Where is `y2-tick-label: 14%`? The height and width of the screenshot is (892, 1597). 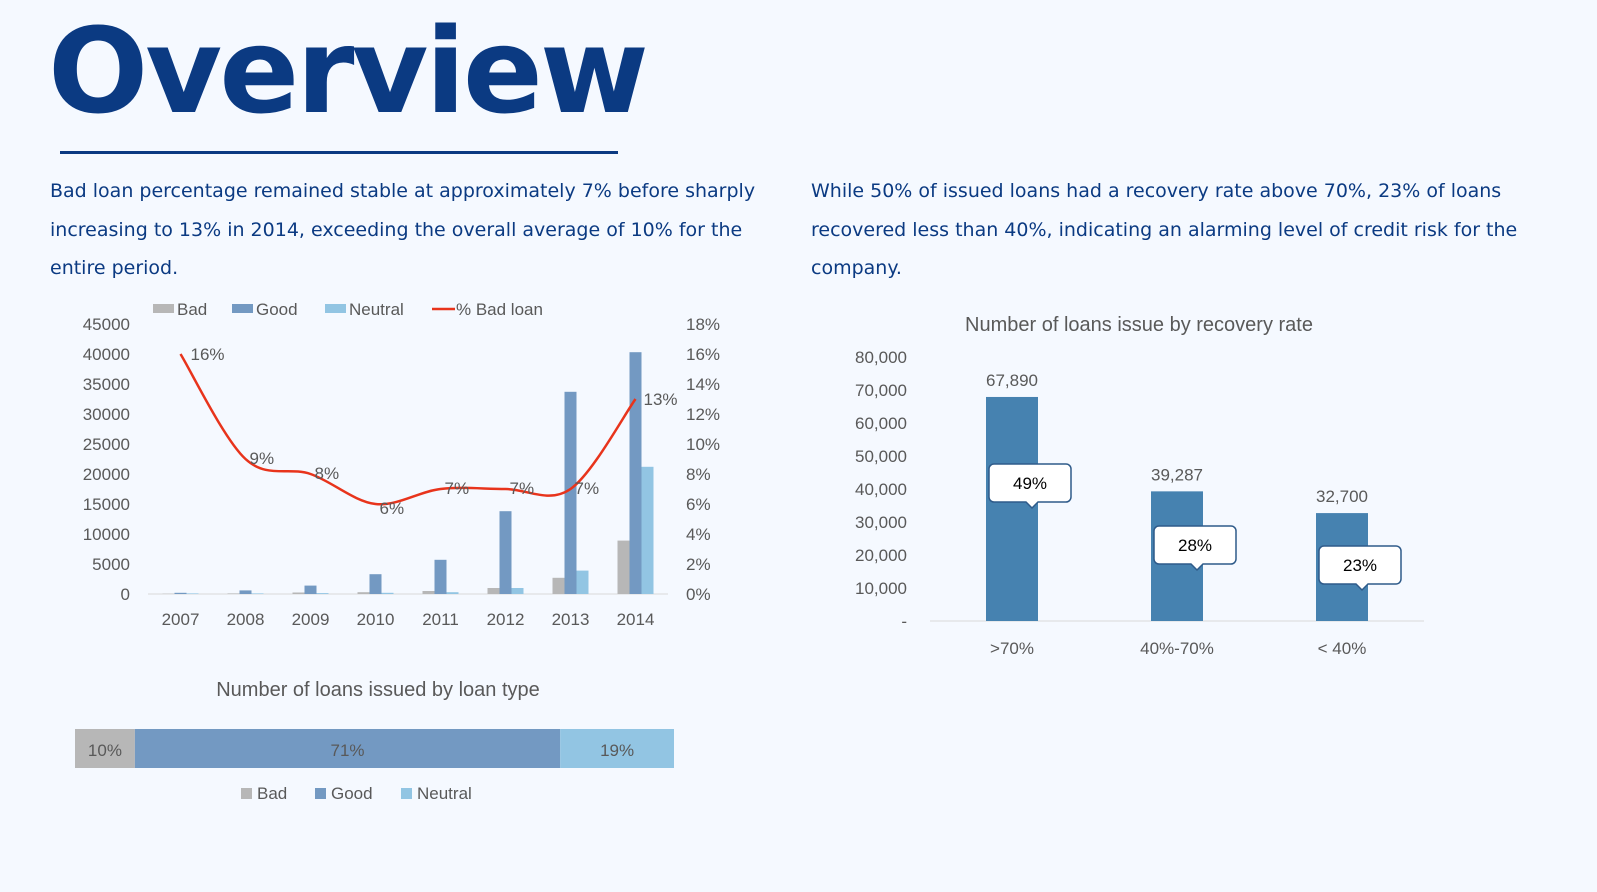
y2-tick-label: 14% is located at coordinates (703, 384).